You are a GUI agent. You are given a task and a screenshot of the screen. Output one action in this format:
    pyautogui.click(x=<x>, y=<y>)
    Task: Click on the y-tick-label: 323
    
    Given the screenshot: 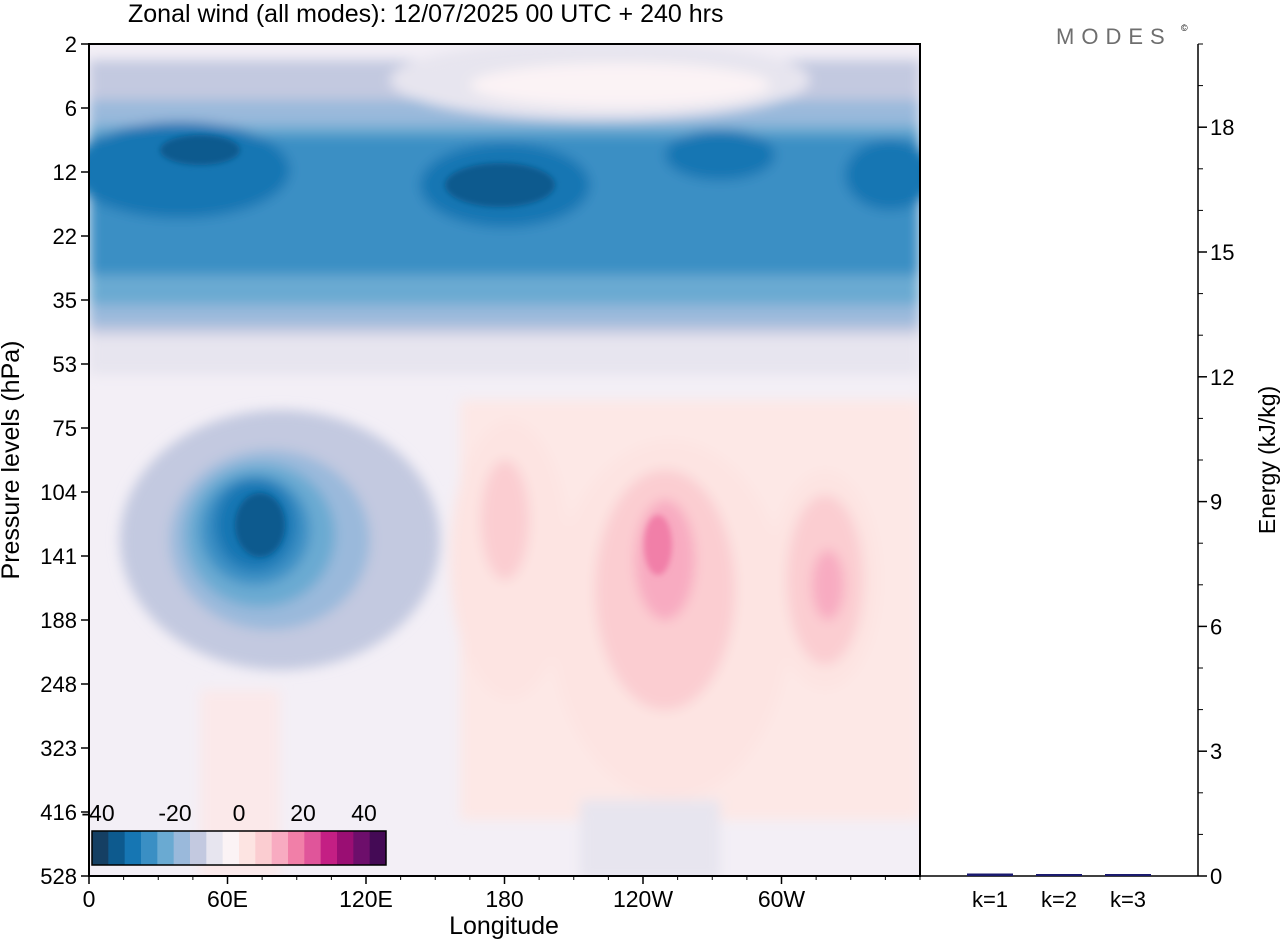 What is the action you would take?
    pyautogui.click(x=58, y=748)
    